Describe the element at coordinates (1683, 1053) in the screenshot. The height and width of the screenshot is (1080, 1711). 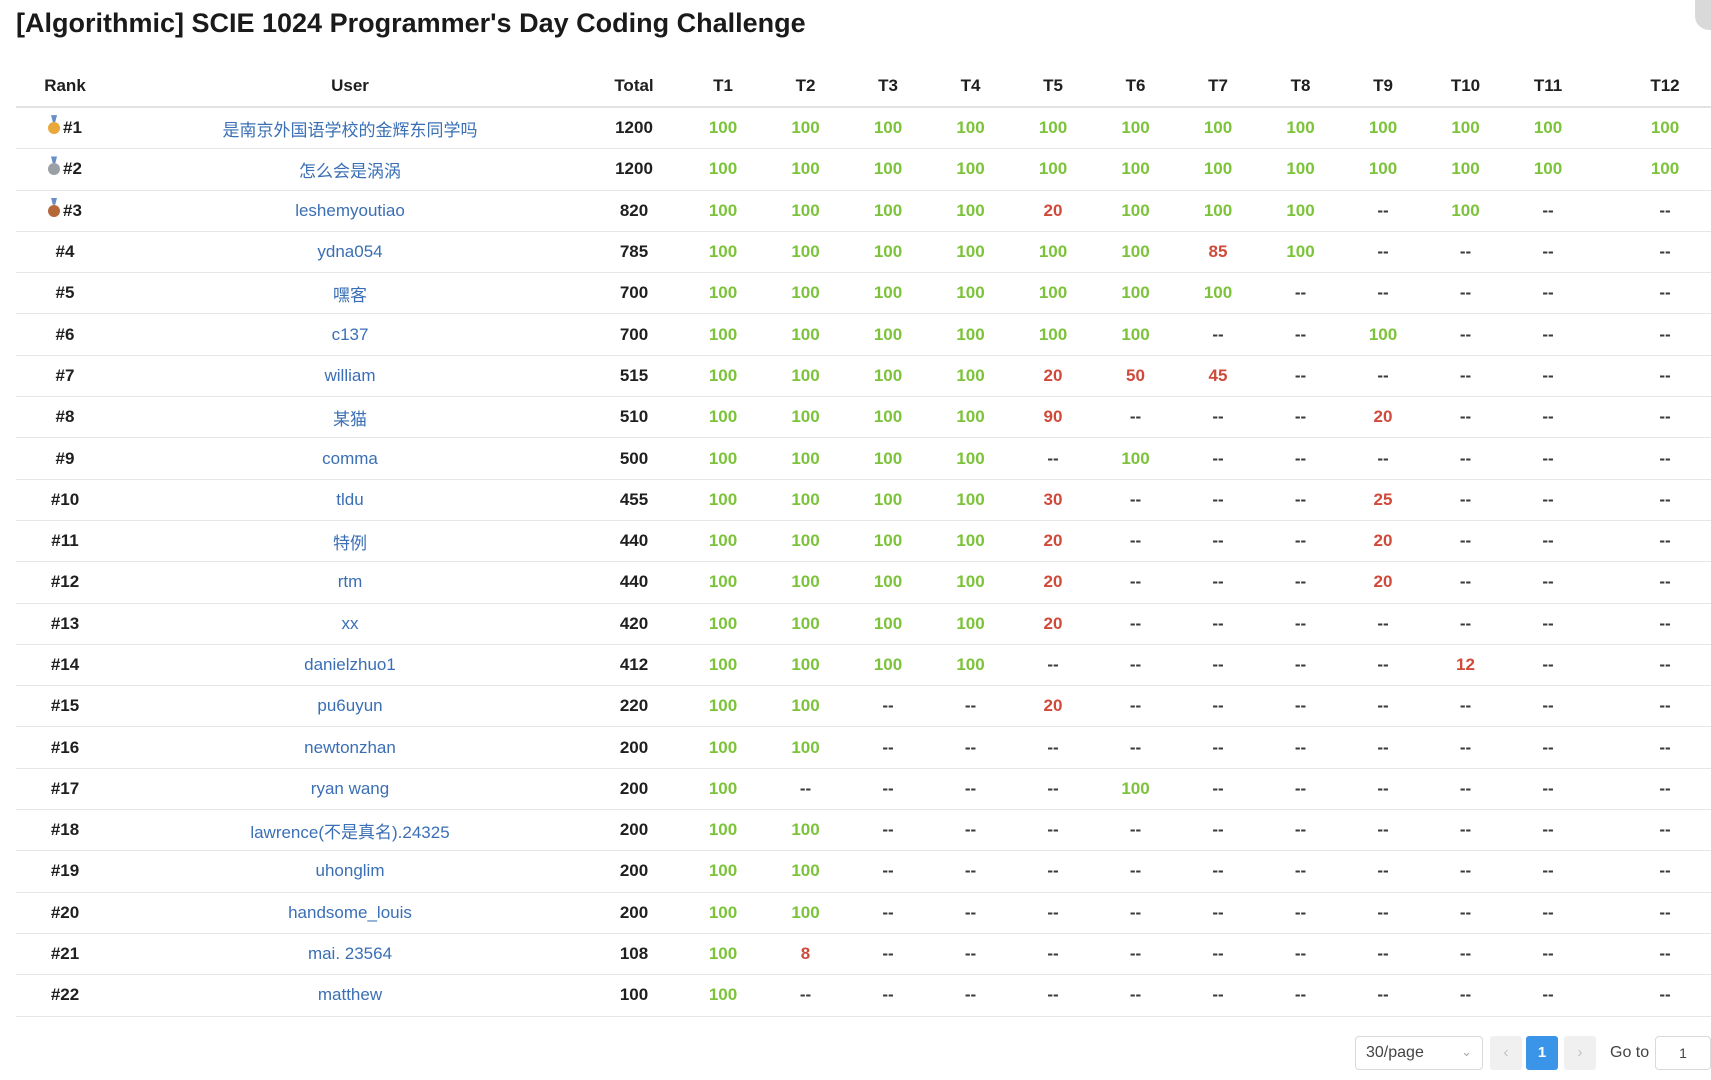
I see `goto-page-input` at that location.